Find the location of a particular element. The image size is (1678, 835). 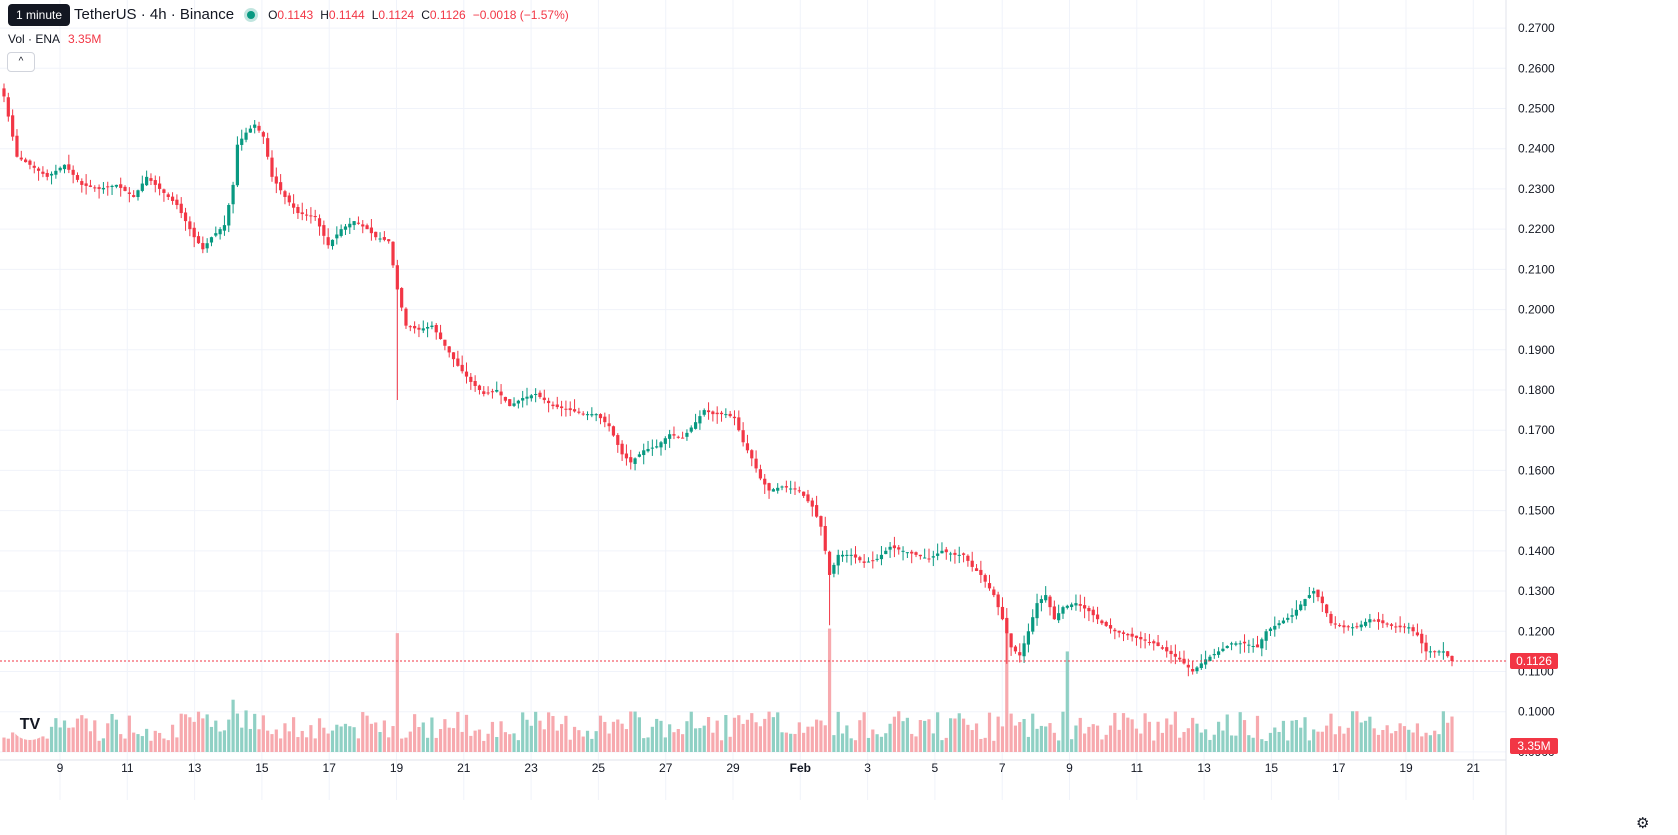

price-tick-label: 0.1400 is located at coordinates (1536, 551).